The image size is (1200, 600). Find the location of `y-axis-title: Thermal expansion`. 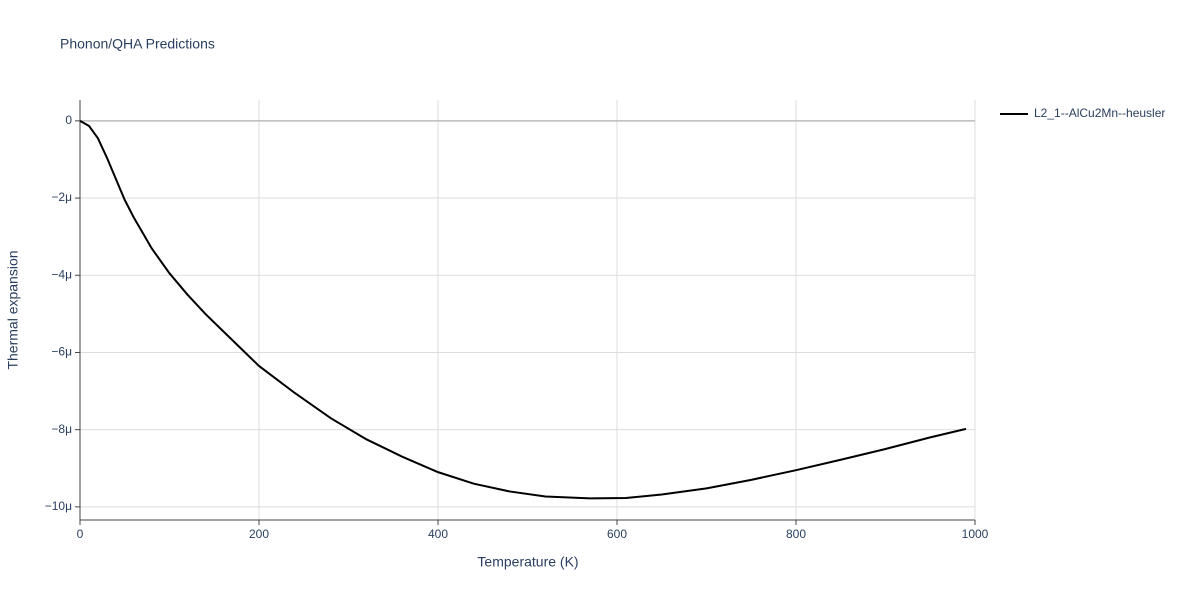

y-axis-title: Thermal expansion is located at coordinates (13, 309).